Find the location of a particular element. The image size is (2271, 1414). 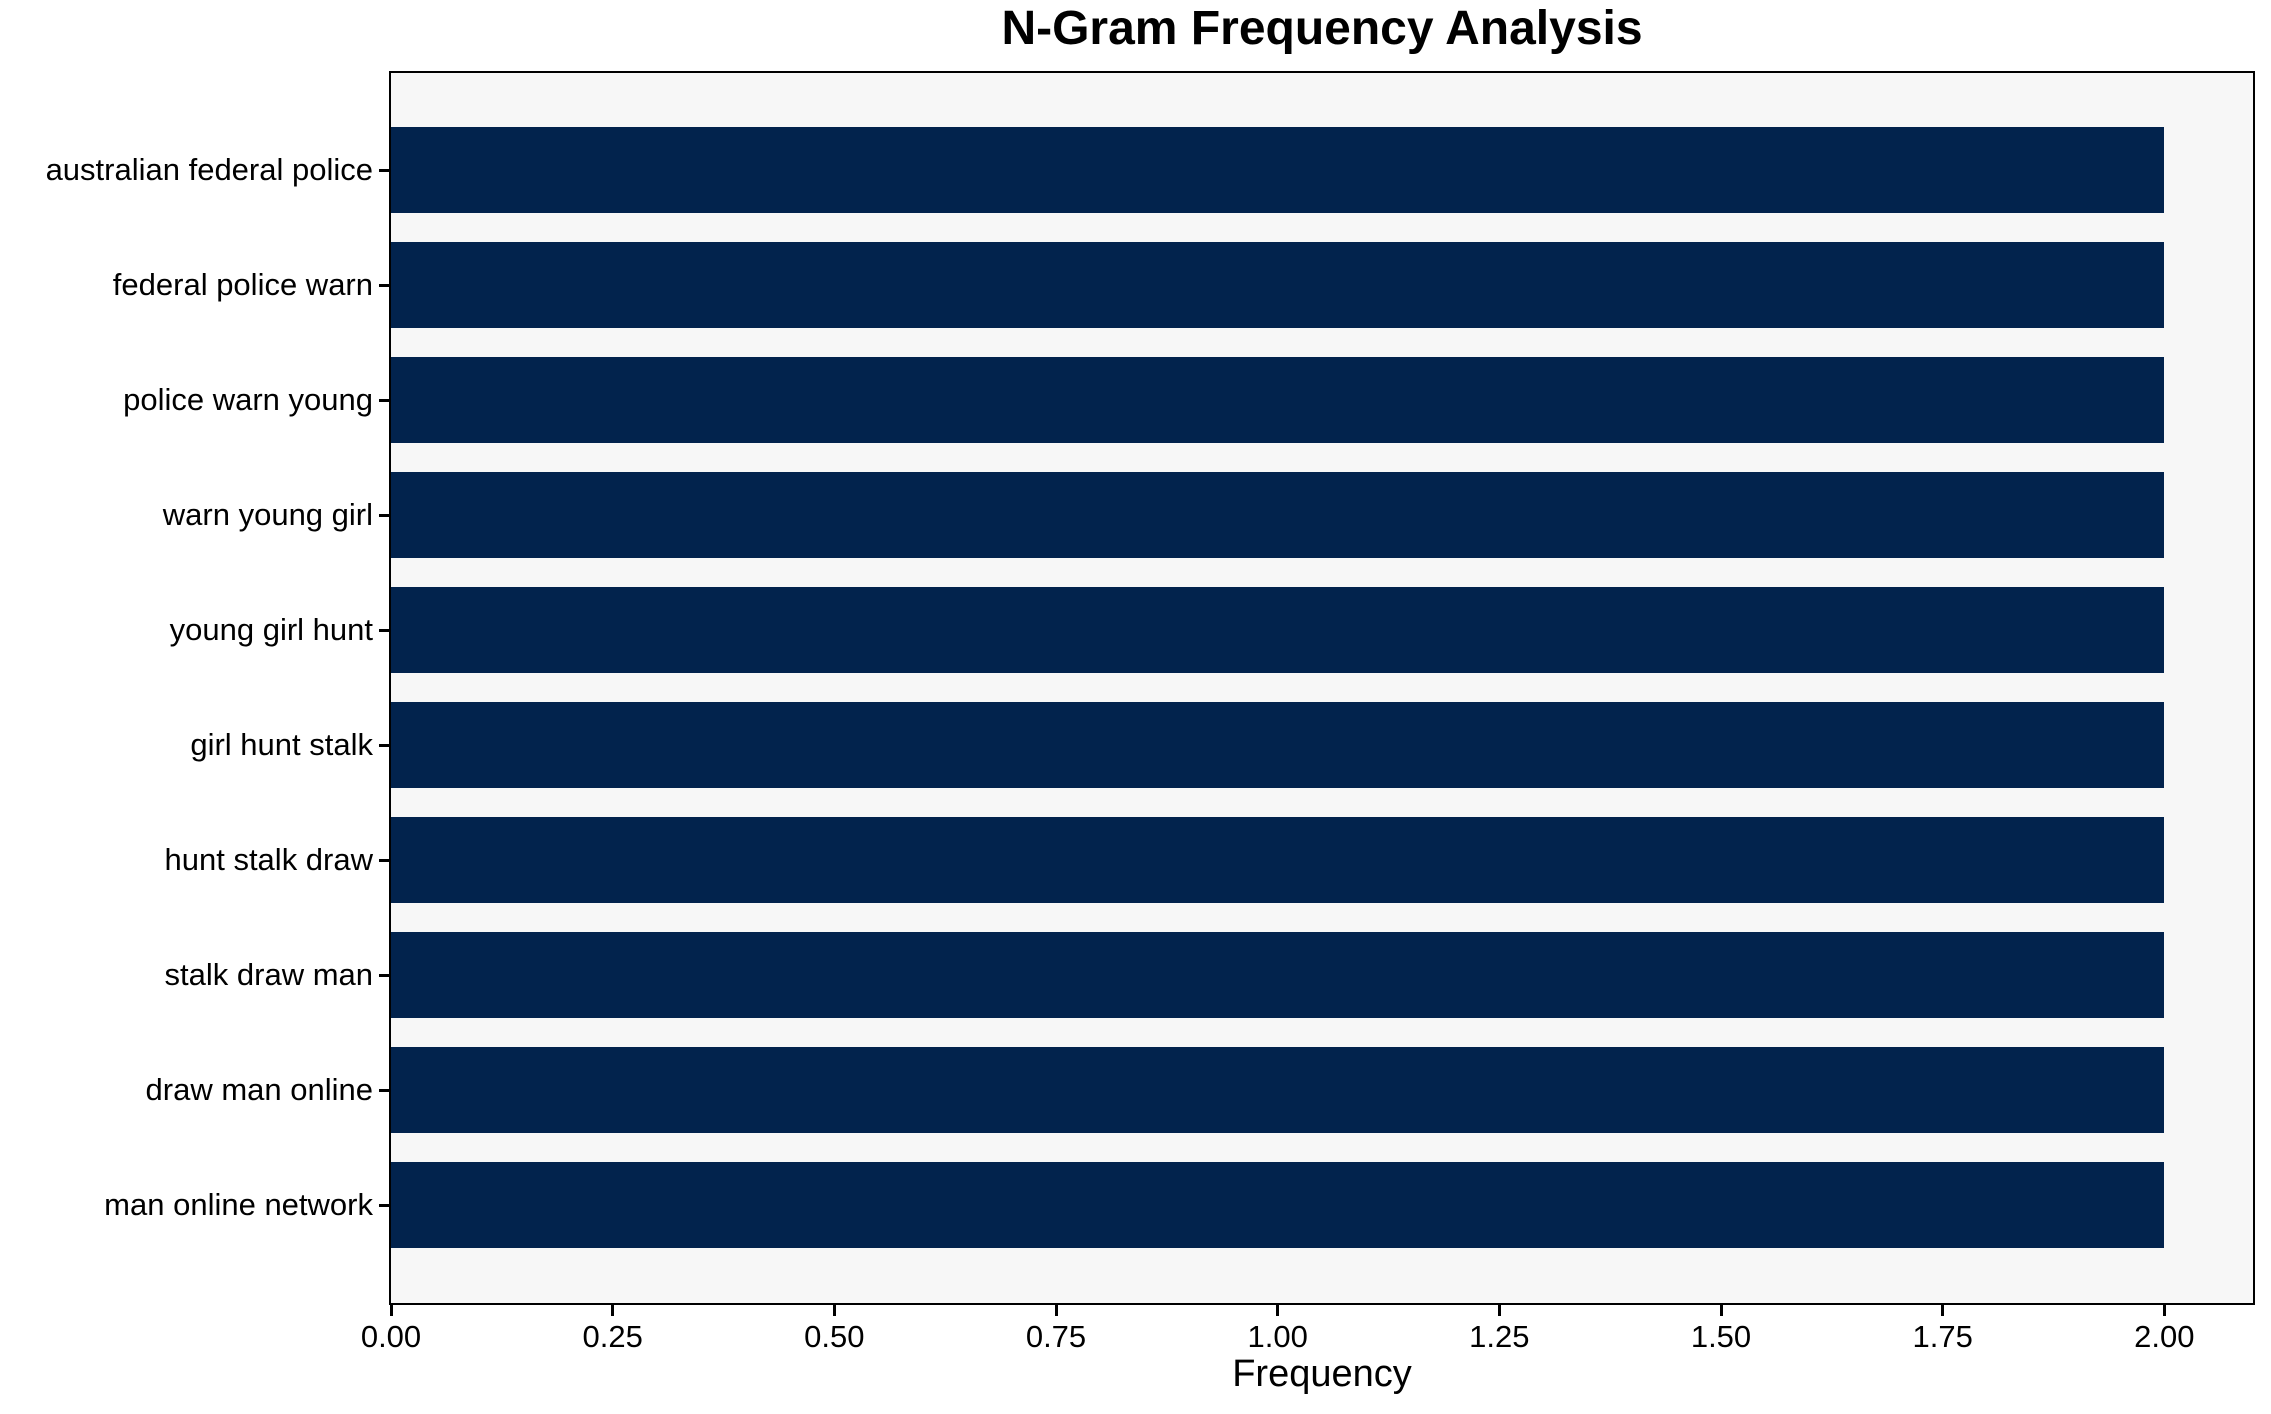

x-tick-label: 0.25 is located at coordinates (612, 1336).